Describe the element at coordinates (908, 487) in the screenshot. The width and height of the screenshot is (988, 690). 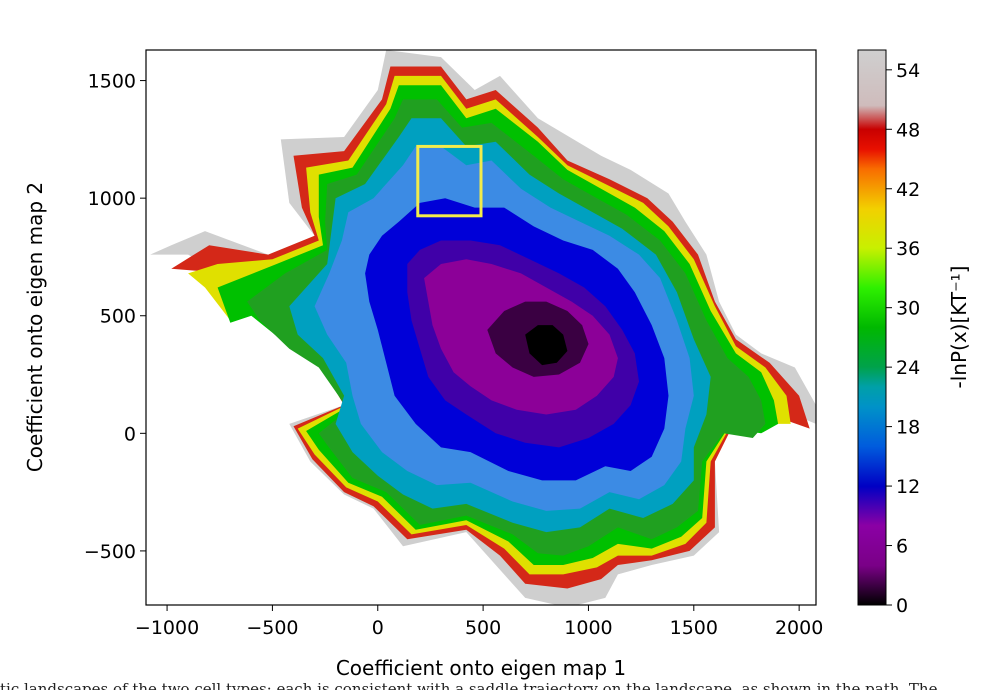
I see `colorbar-tick-label: 12` at that location.